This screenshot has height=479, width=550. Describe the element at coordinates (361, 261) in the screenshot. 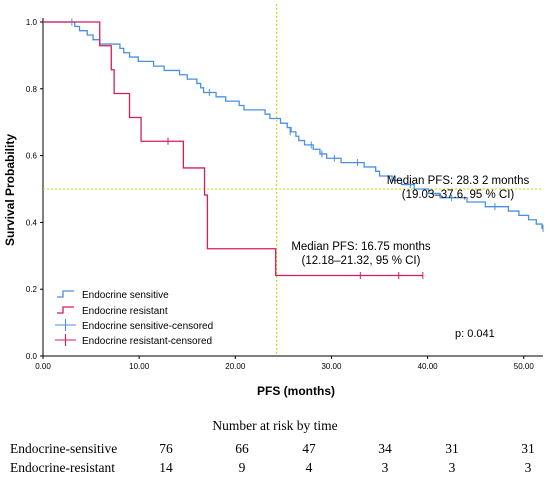

I see `resistant-median-line2: (12.18–21.32, 95 % CI)` at that location.